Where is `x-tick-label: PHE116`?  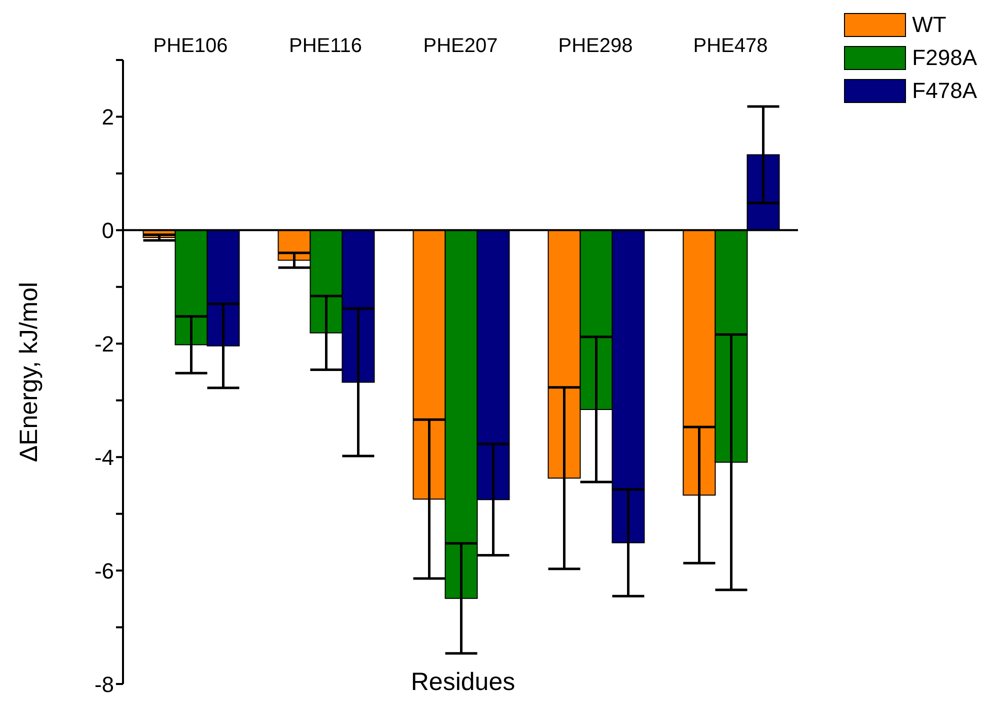
x-tick-label: PHE116 is located at coordinates (325, 46).